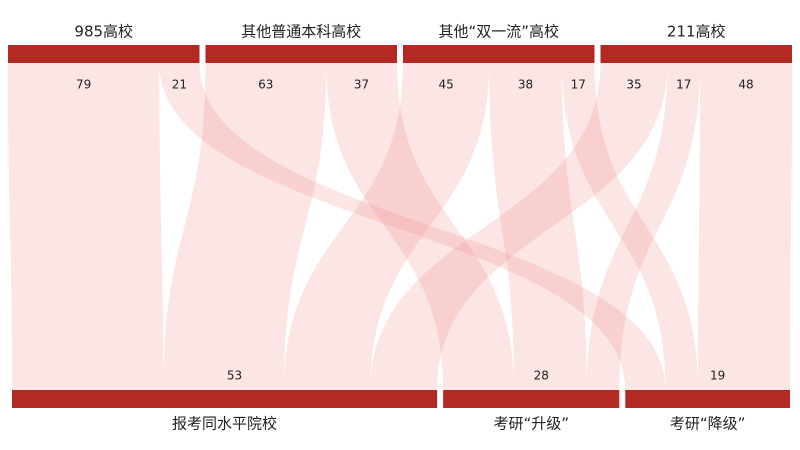  Describe the element at coordinates (717, 376) in the screenshot. I see `target-value: 19` at that location.